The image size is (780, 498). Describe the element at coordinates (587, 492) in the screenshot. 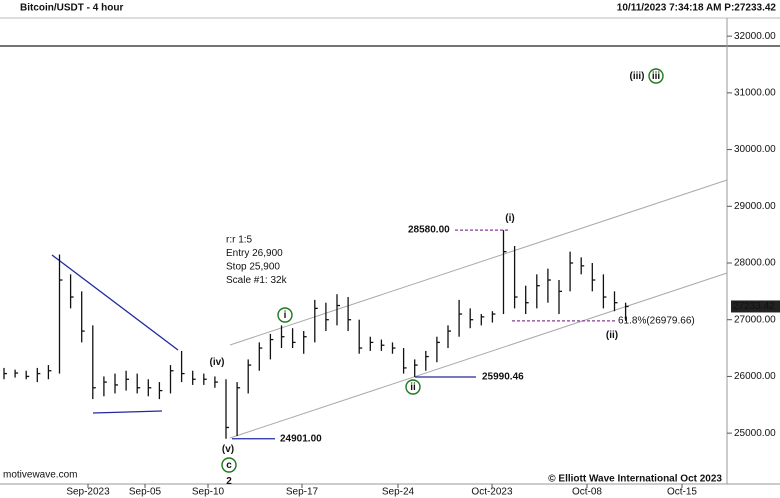

I see `x-tick-label: Oct-08` at that location.